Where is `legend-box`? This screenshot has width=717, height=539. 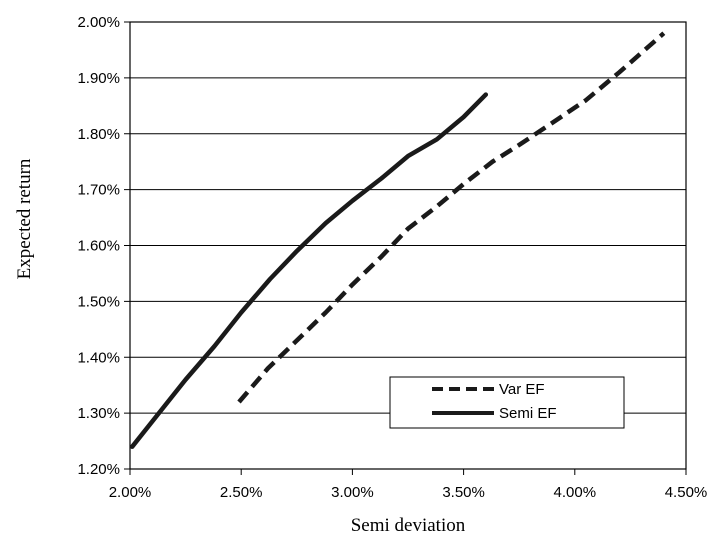 legend-box is located at coordinates (507, 402).